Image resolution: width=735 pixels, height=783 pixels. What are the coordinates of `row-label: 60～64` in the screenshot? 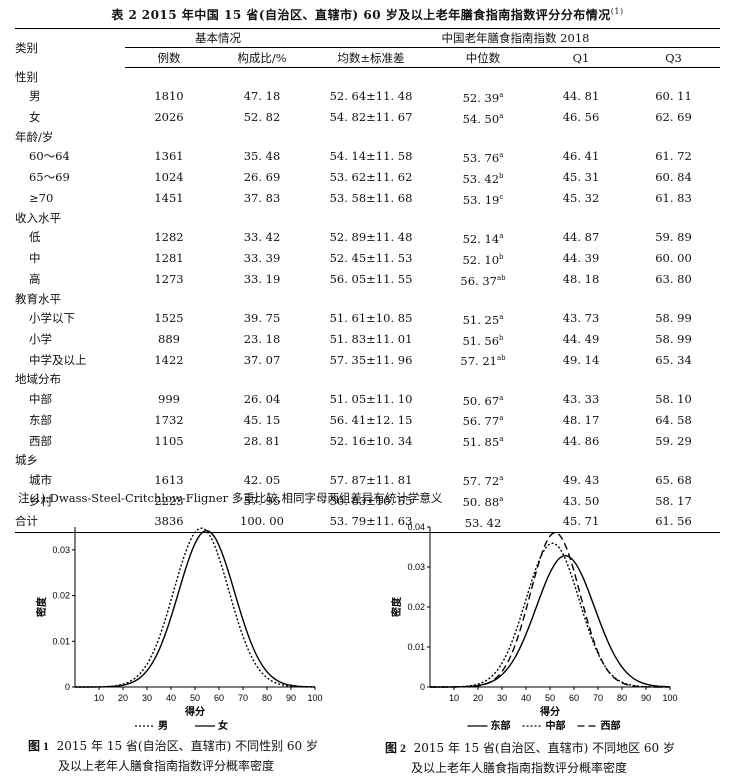 It's located at (49, 156).